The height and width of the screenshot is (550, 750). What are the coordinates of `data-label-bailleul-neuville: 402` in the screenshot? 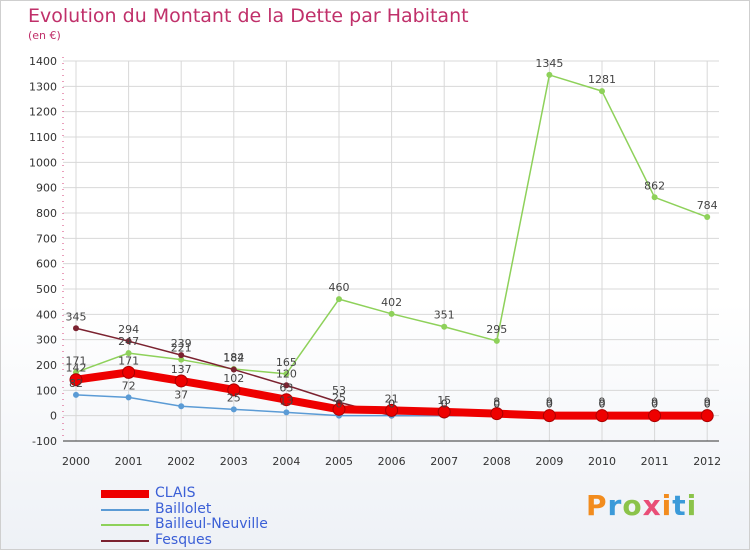 It's located at (391, 302).